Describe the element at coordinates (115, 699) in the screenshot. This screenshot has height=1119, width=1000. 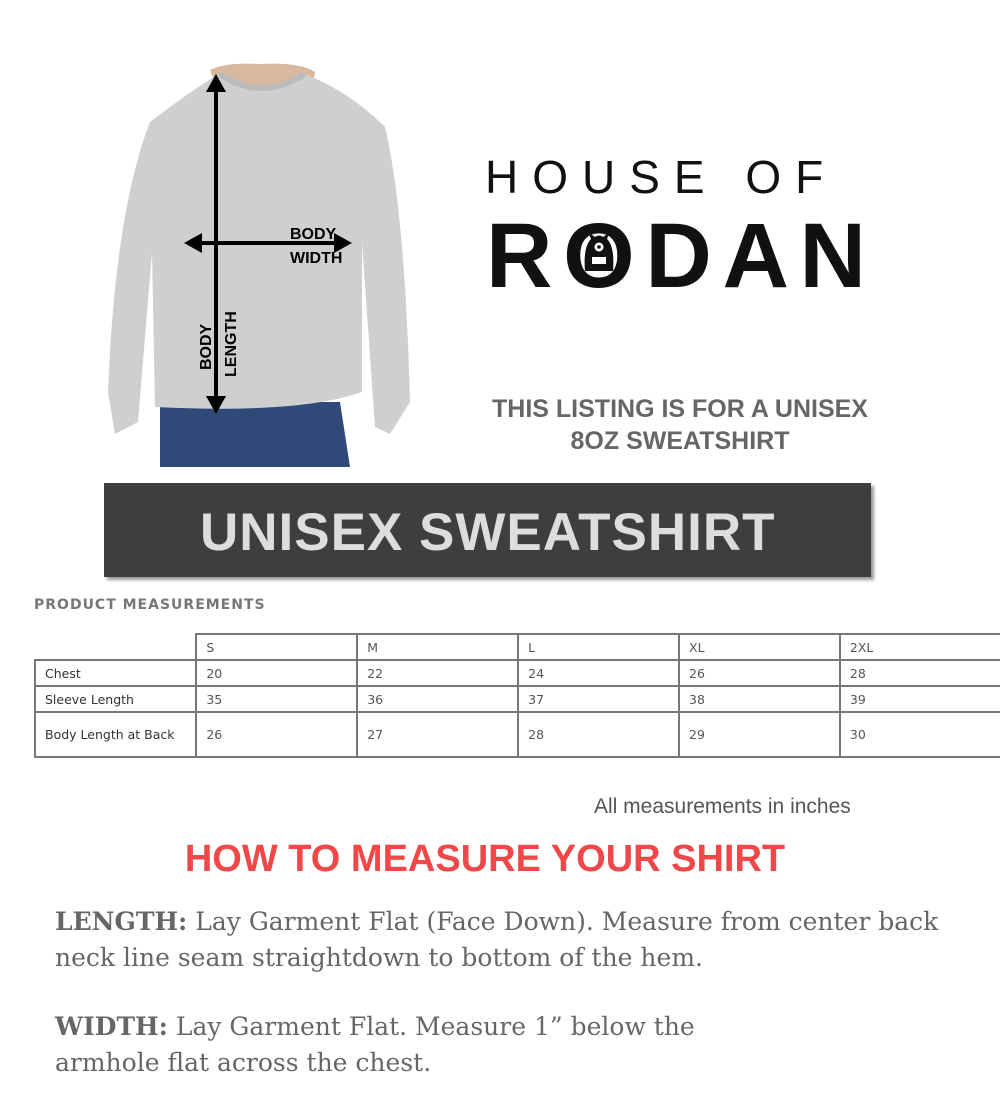
I see `row-label: Sleeve Length` at that location.